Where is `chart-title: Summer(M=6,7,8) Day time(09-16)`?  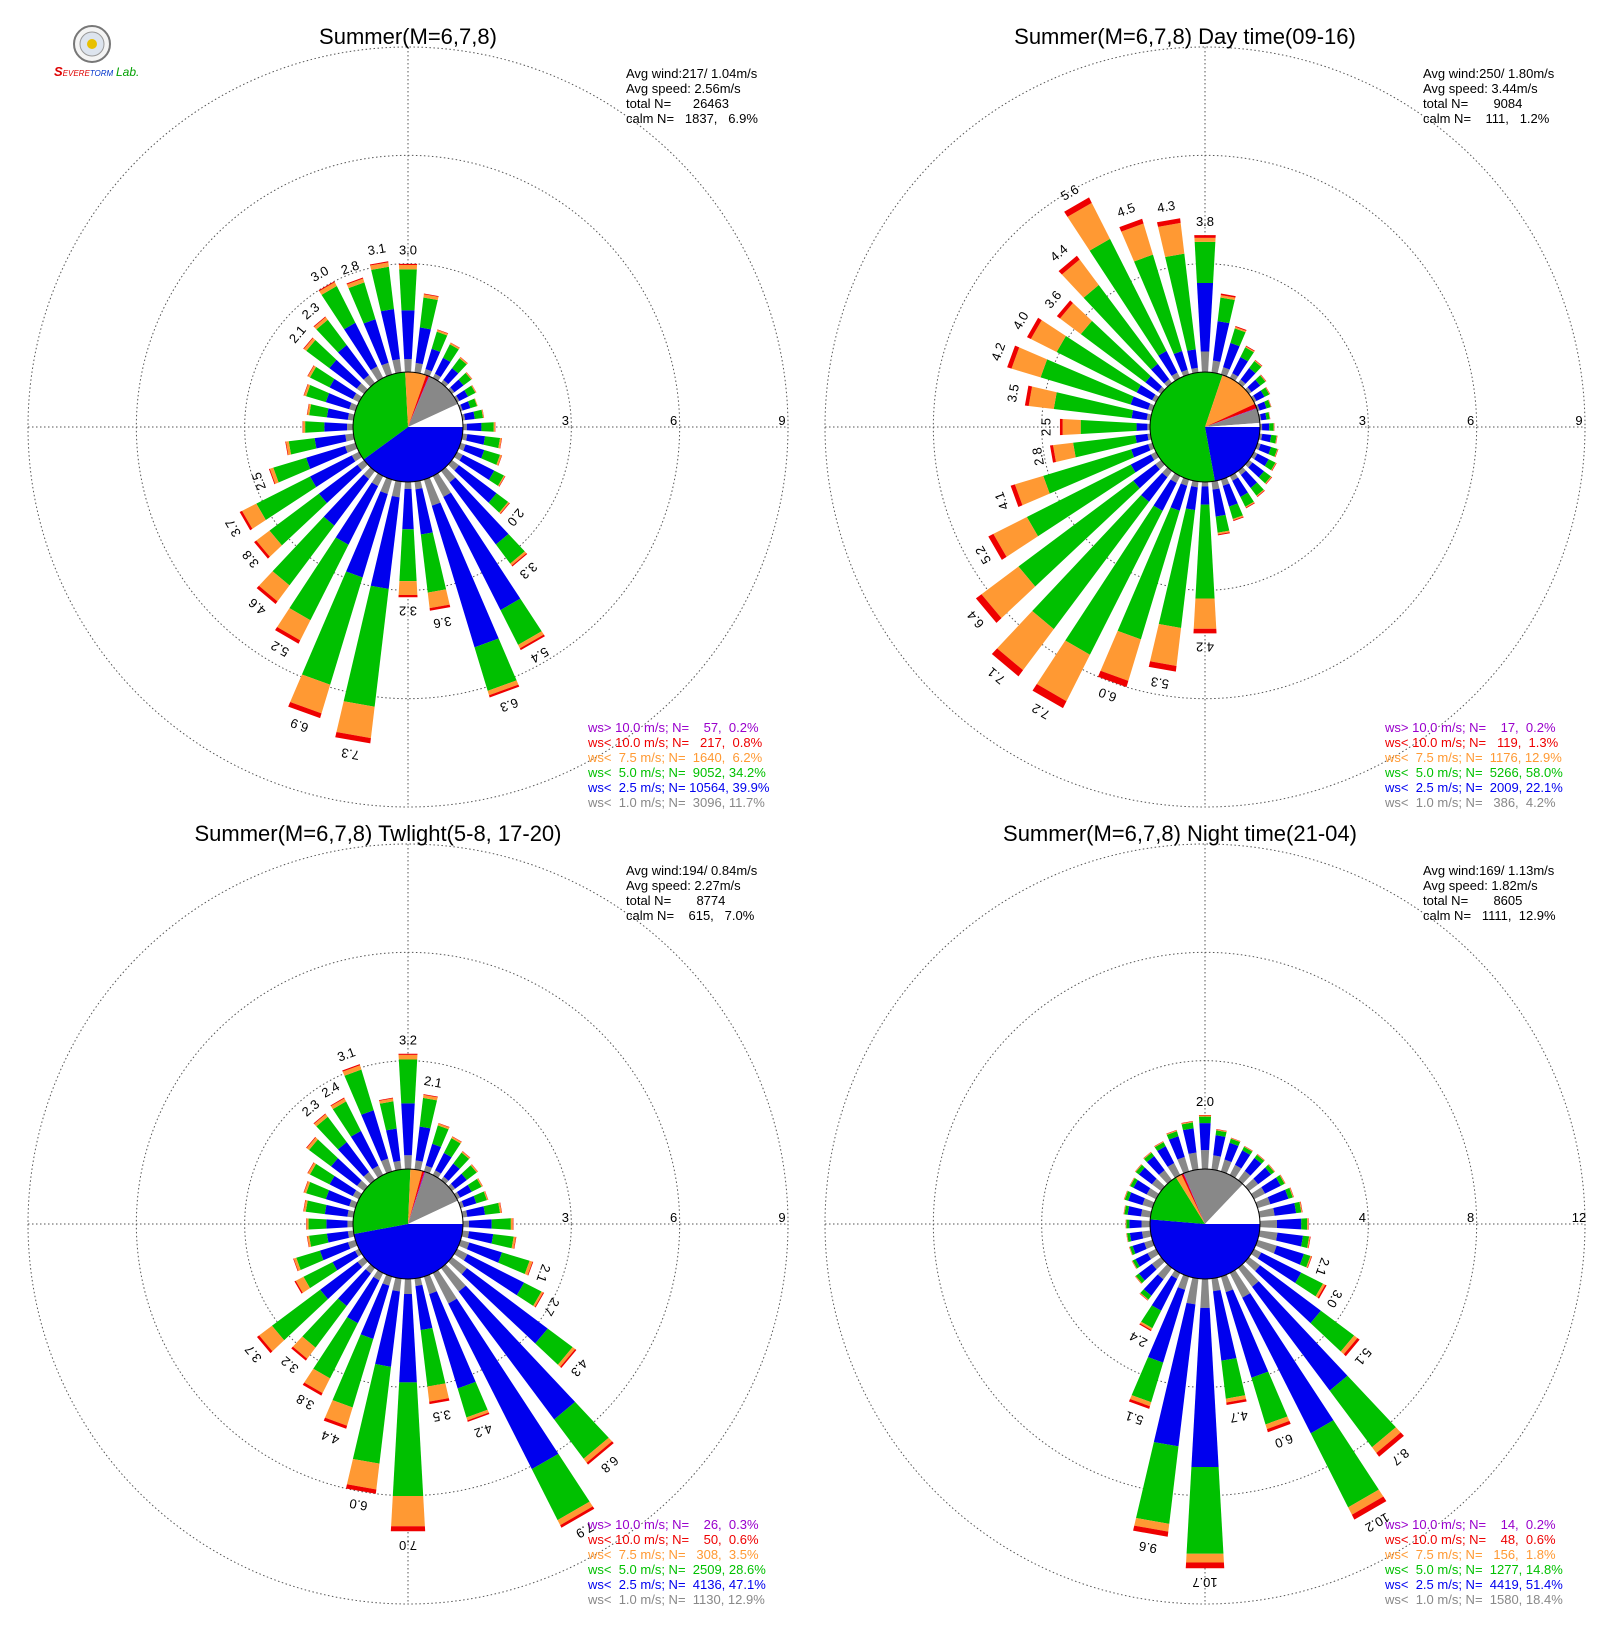
chart-title: Summer(M=6,7,8) Day time(09-16) is located at coordinates (1185, 36).